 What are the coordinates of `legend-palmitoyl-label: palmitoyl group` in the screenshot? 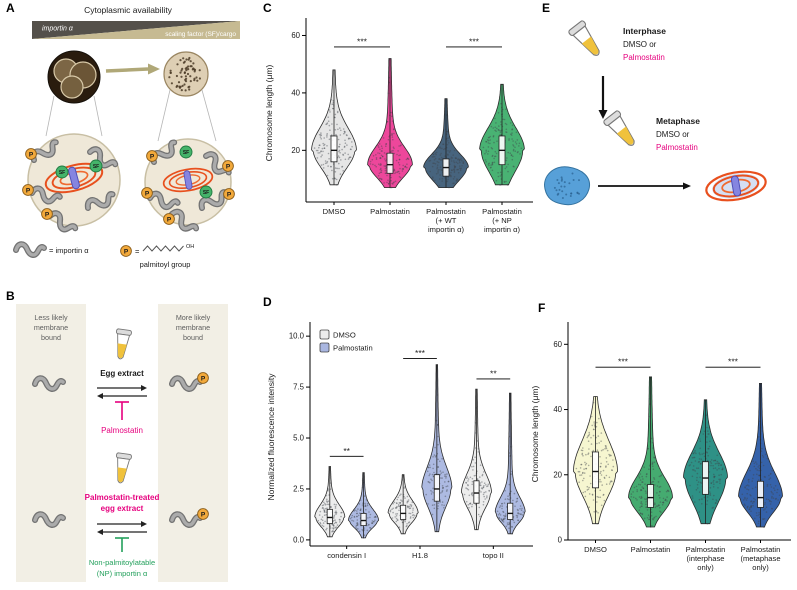 It's located at (165, 264).